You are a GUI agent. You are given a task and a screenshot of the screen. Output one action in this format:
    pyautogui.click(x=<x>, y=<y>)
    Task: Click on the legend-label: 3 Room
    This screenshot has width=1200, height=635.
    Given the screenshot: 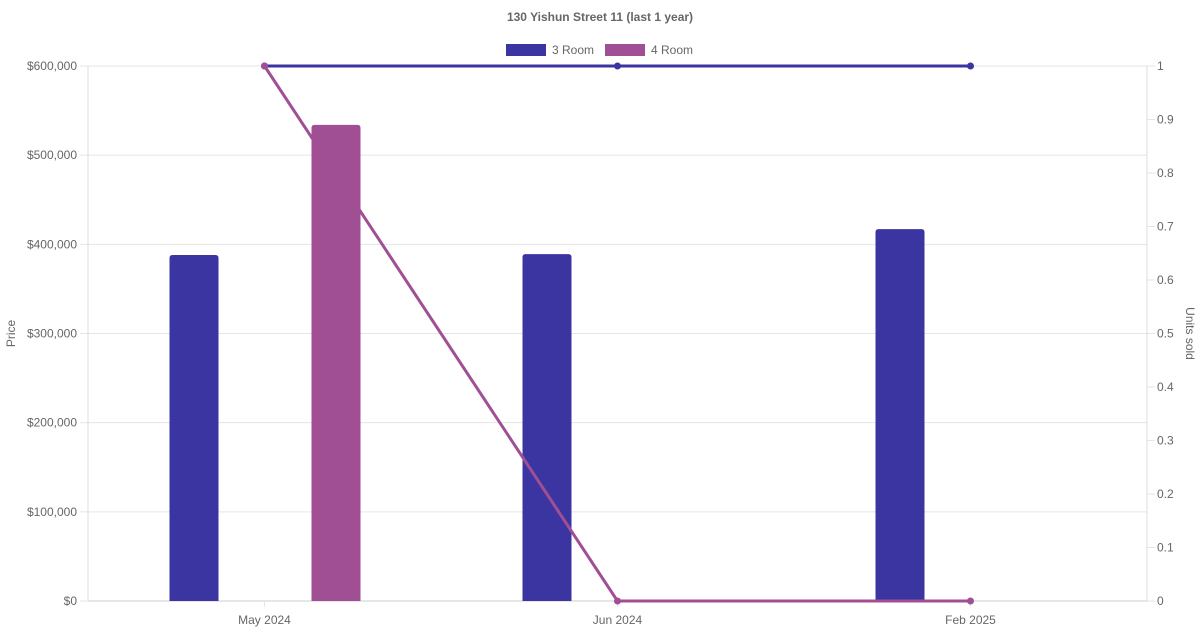 What is the action you would take?
    pyautogui.click(x=573, y=50)
    